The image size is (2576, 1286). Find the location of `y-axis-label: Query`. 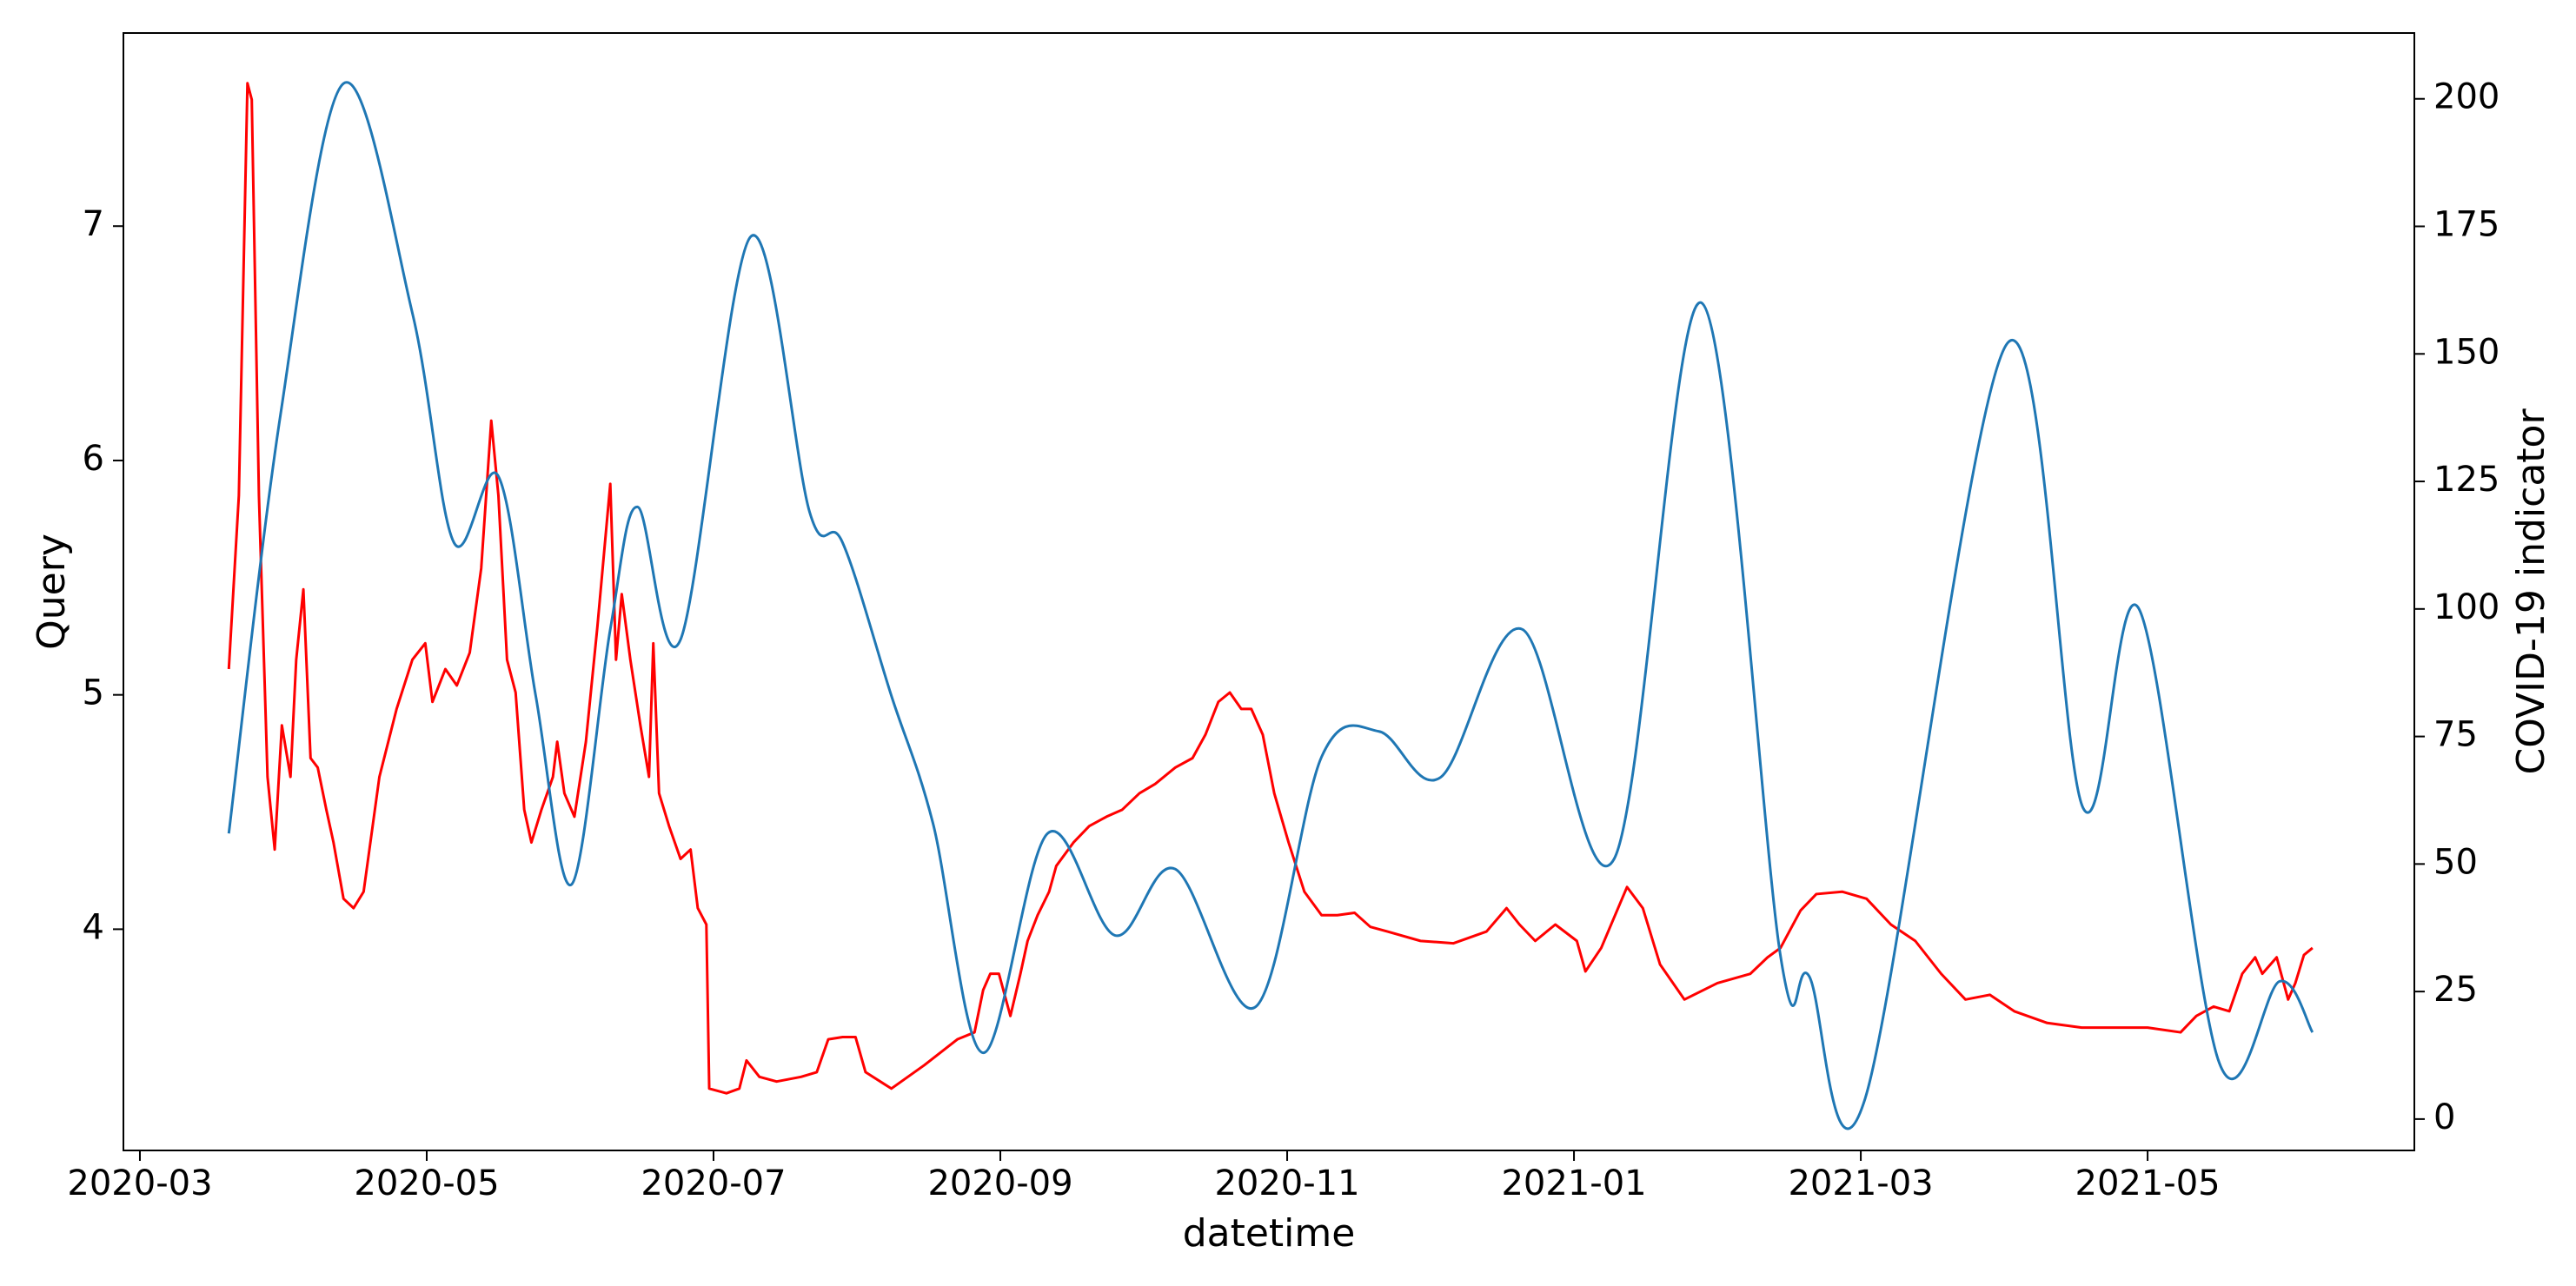

y-axis-label: Query is located at coordinates (52, 592).